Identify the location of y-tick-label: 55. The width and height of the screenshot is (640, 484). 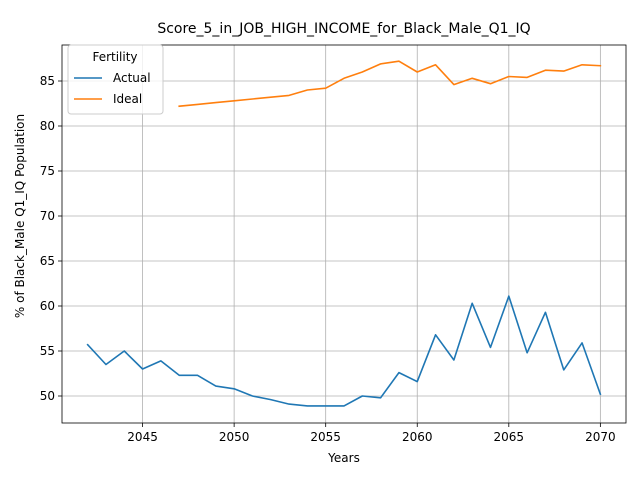
(47, 351).